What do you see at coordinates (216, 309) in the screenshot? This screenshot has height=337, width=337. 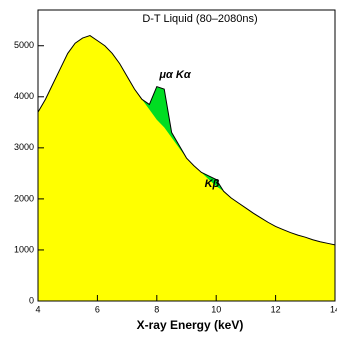 I see `x-tick-label: 10` at bounding box center [216, 309].